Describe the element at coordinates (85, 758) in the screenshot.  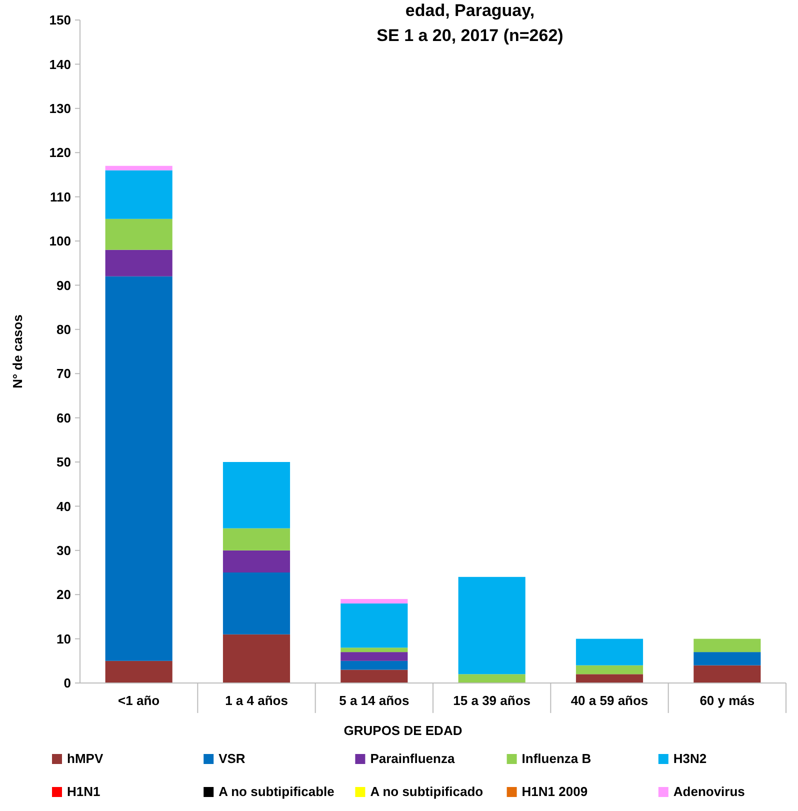
I see `legend-label: hMPV` at that location.